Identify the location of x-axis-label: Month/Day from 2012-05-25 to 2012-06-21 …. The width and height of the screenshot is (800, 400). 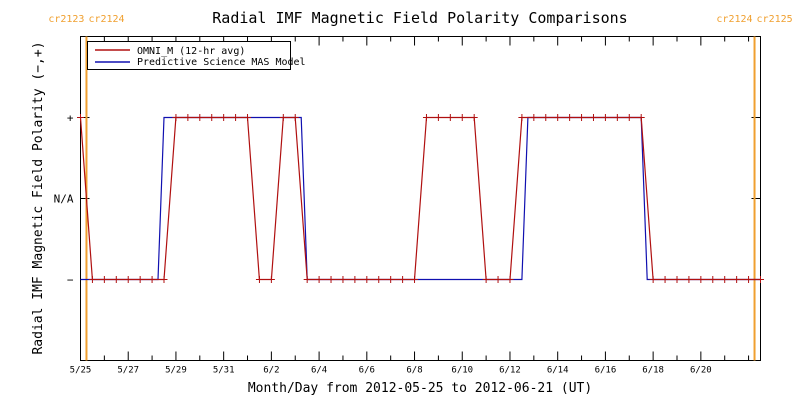
(420, 388).